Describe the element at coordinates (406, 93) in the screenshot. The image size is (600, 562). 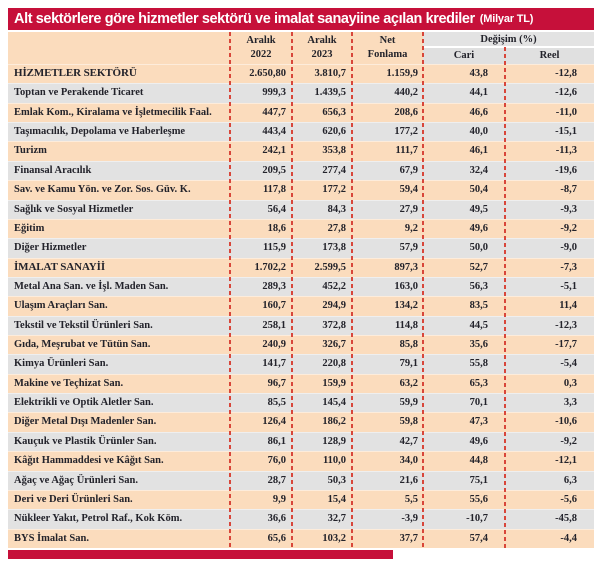
I see `cell-net-fonlama: 440,2` at that location.